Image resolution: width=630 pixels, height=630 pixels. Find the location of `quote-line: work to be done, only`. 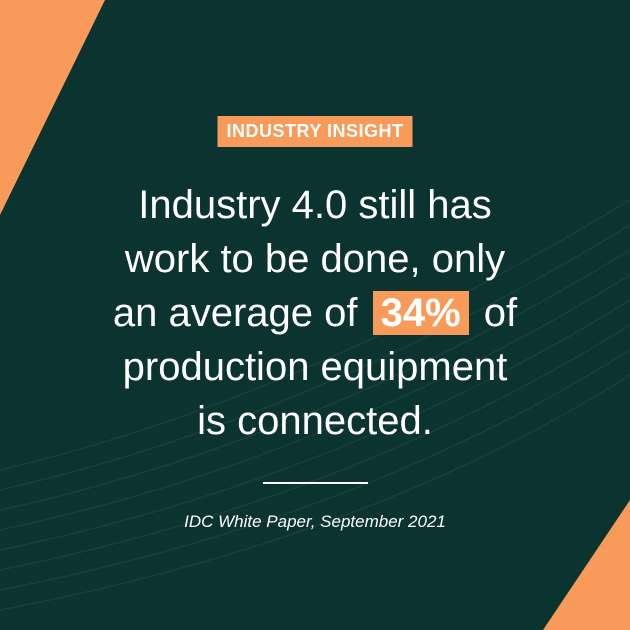

quote-line: work to be done, only is located at coordinates (315, 259).